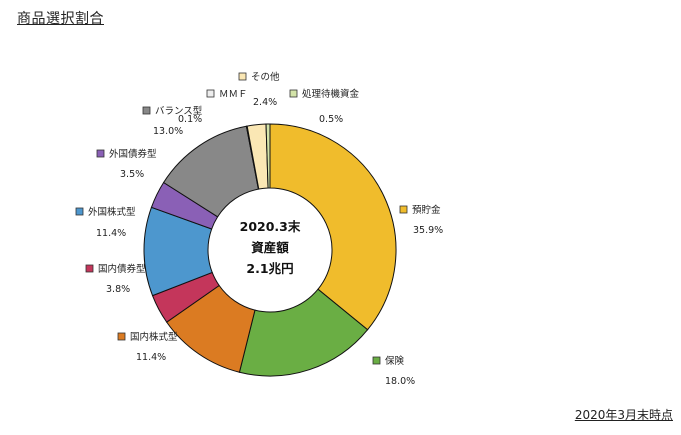  Describe the element at coordinates (421, 220) in the screenshot. I see `slice-label-1: 預貯金 35.9%` at that location.